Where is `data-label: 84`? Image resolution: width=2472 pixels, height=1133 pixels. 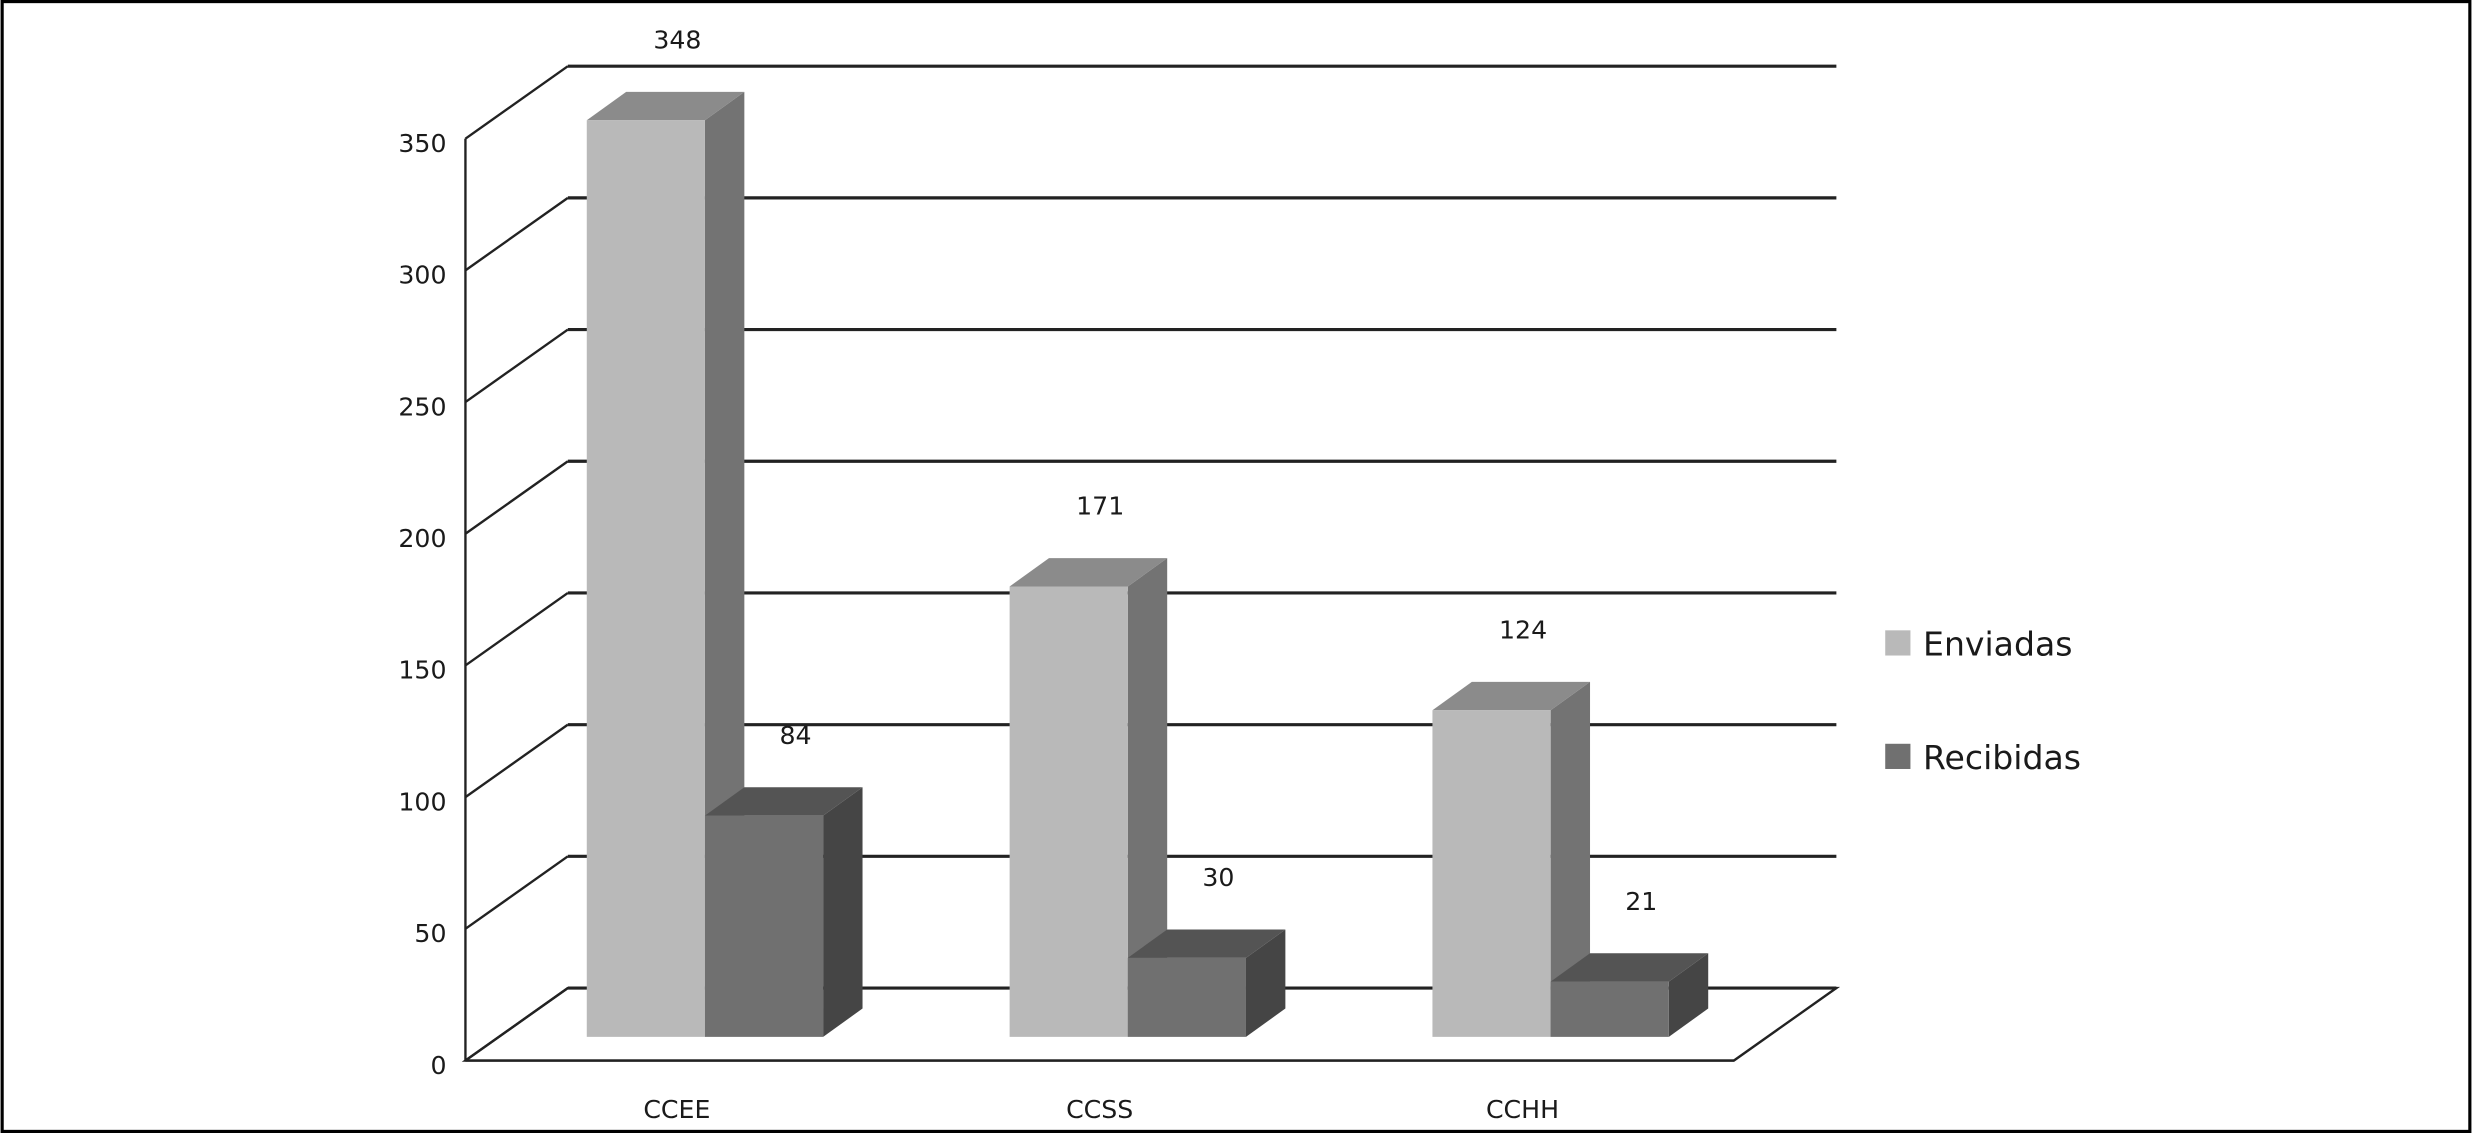
data-label: 84 is located at coordinates (796, 735).